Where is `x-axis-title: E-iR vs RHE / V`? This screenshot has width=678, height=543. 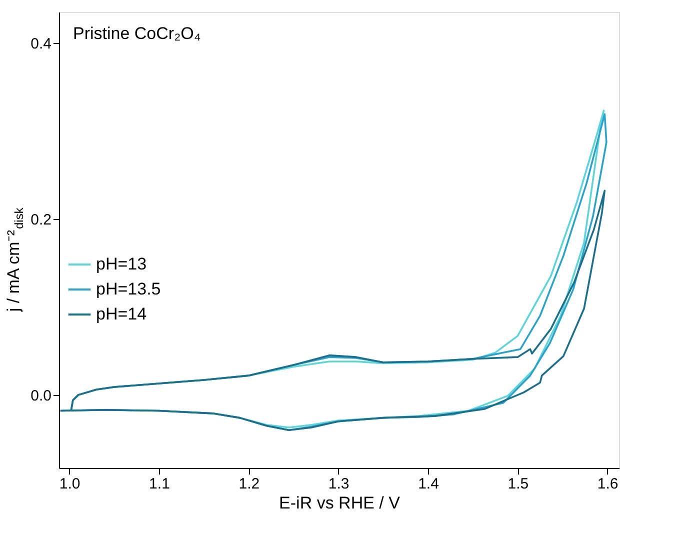
x-axis-title: E-iR vs RHE / V is located at coordinates (340, 503).